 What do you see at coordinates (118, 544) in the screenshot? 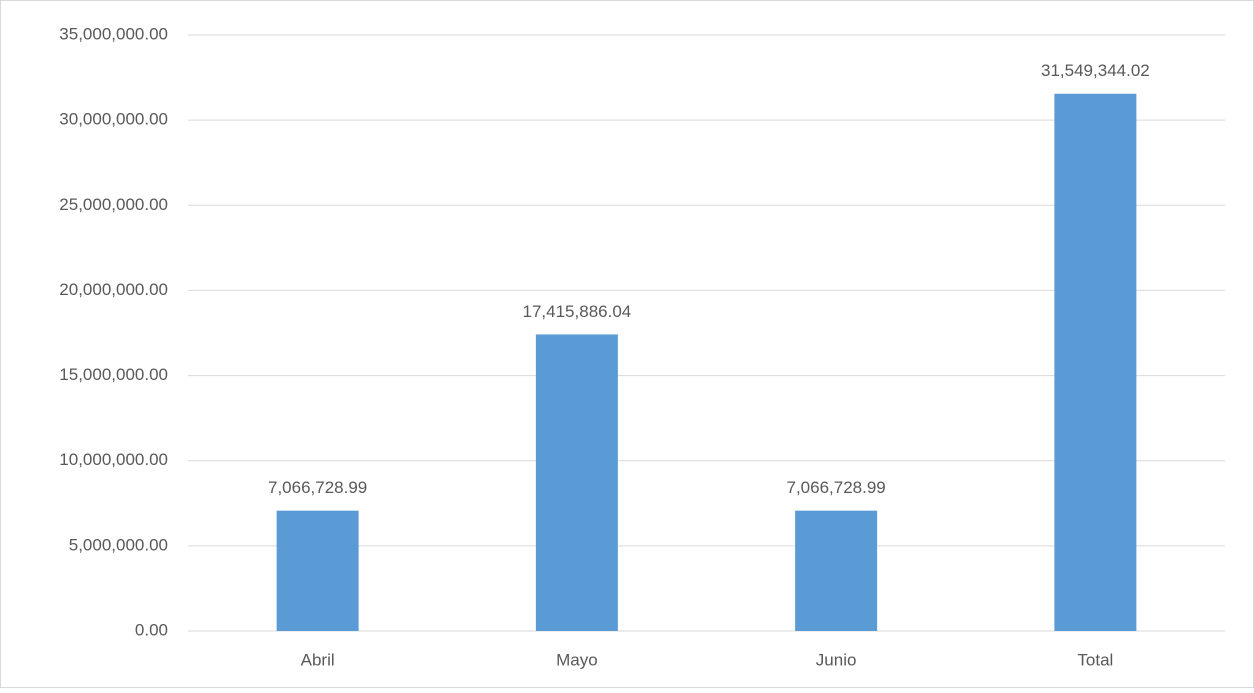
I see `y-tick-label: 5,000,000.00` at bounding box center [118, 544].